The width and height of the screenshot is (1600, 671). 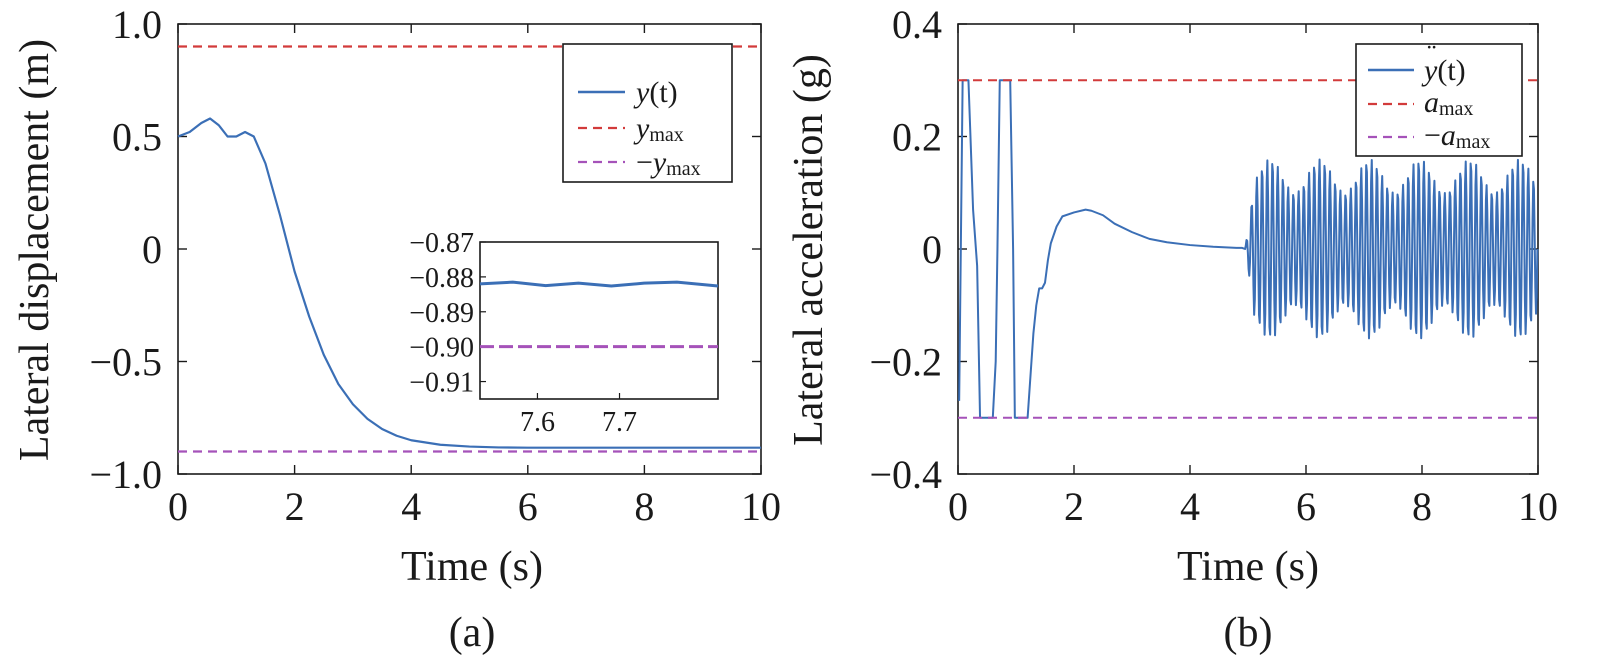 I want to click on legend-neg-ymax-sign: −, so click(x=644, y=162).